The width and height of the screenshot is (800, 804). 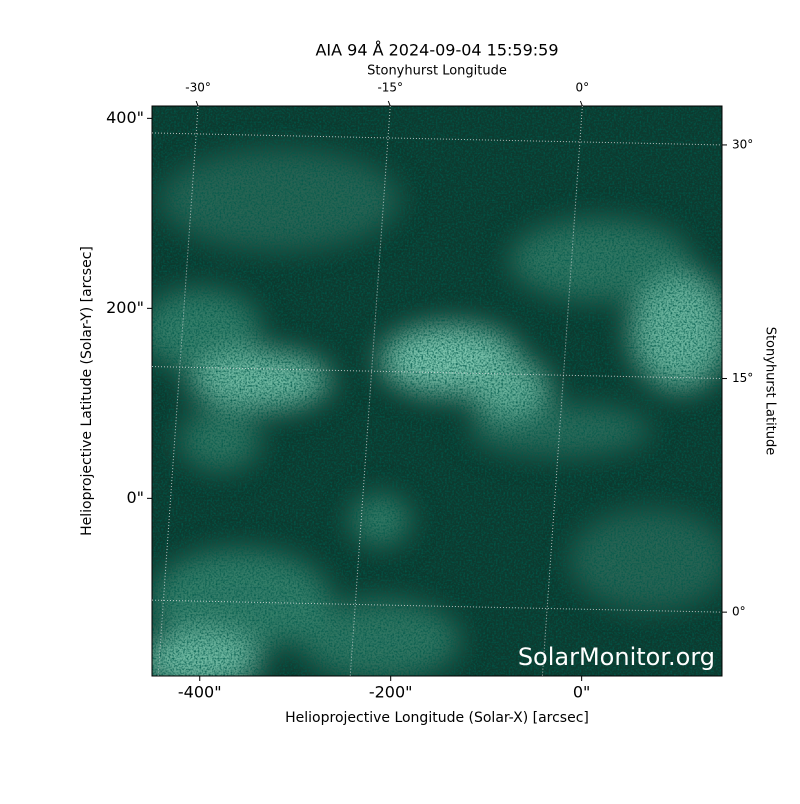 What do you see at coordinates (125, 117) in the screenshot?
I see `y-tick-label: 400"` at bounding box center [125, 117].